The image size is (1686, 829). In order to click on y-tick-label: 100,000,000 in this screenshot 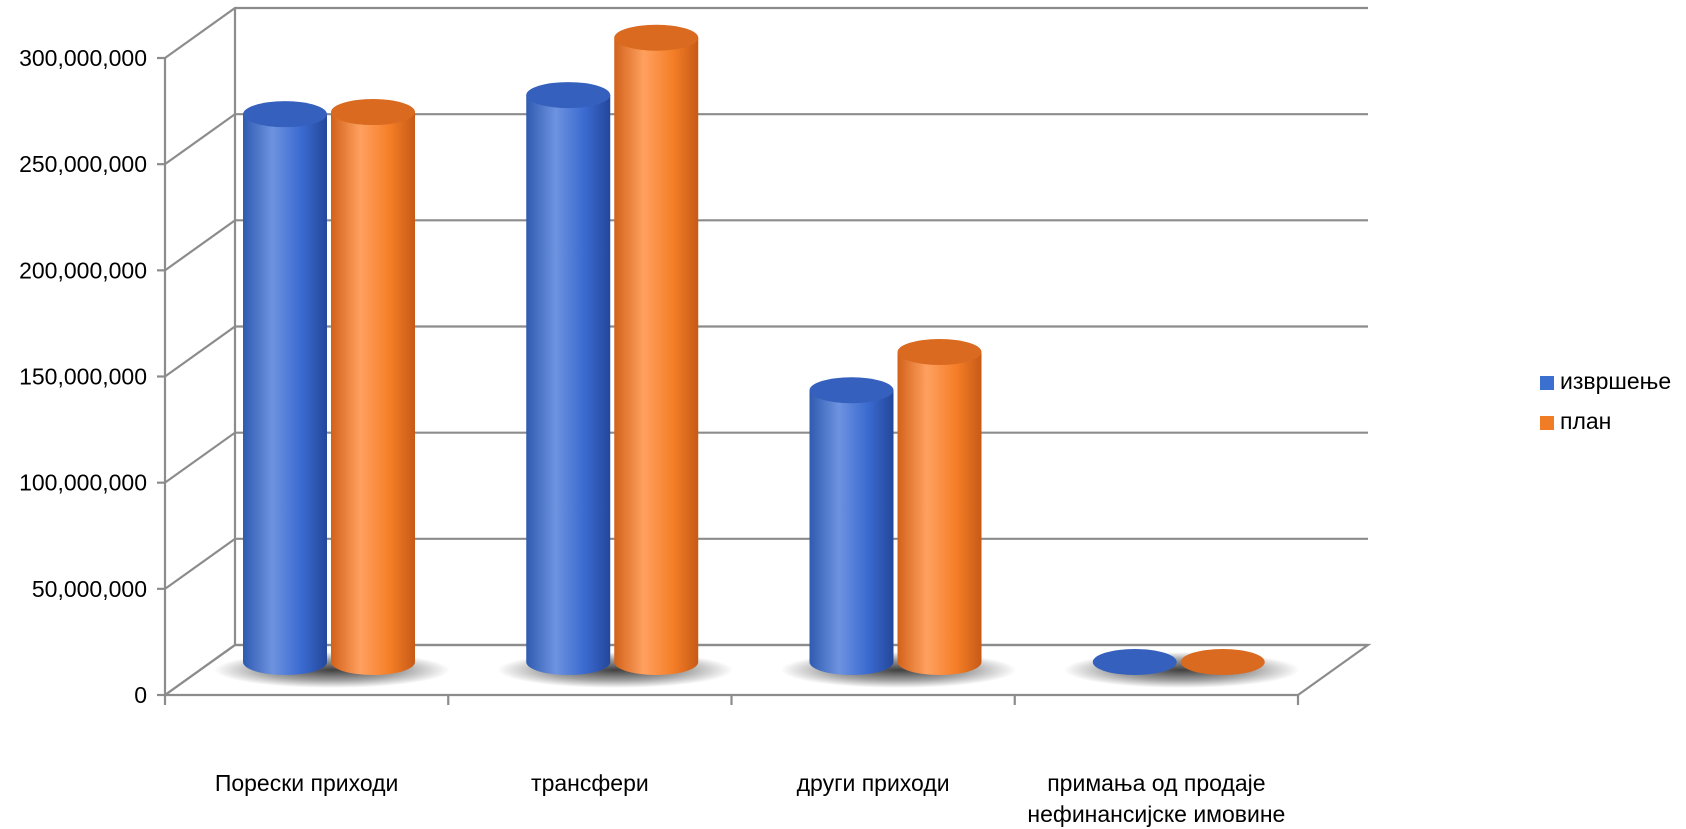, I will do `click(83, 483)`.